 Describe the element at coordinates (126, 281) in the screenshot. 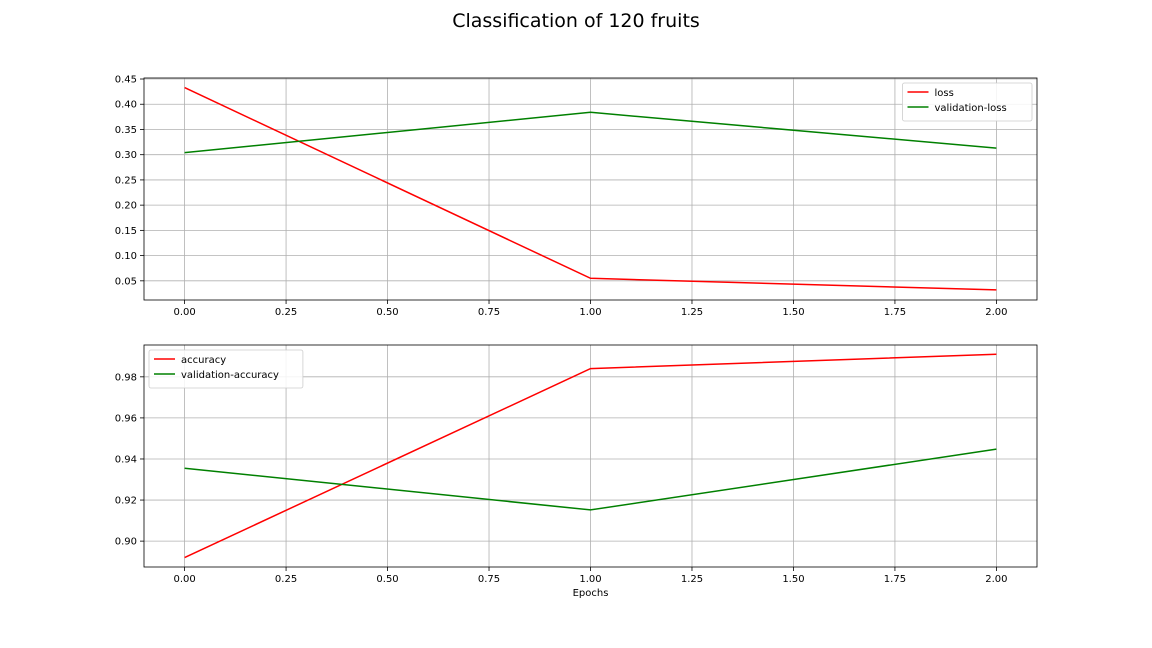

I see `y-tick-label: 0.05` at that location.